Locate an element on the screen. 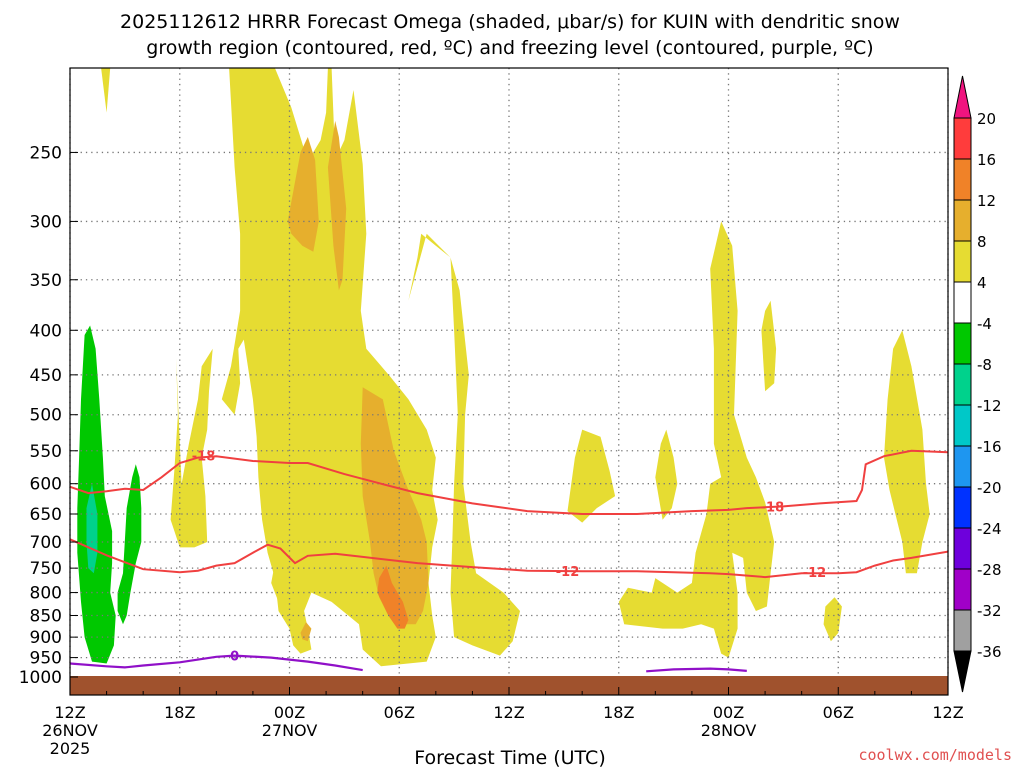  colorbar-label: -24 is located at coordinates (989, 529).